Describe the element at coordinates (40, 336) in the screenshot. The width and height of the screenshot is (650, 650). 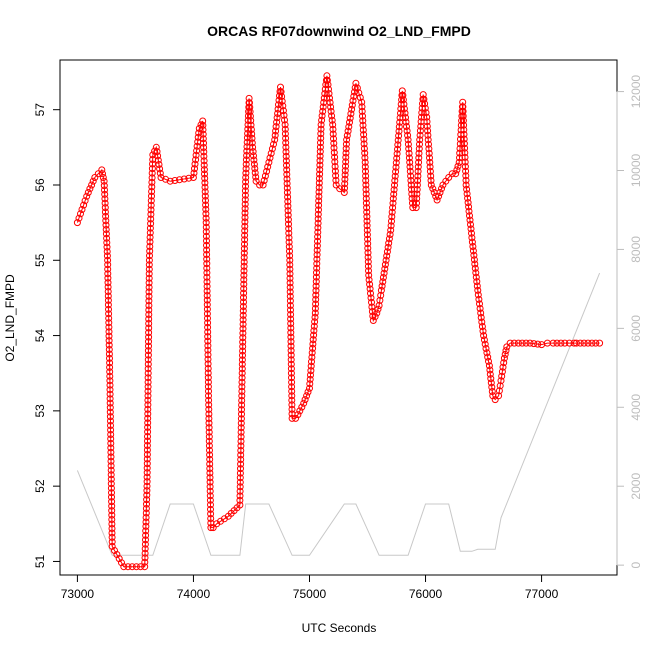
I see `y-tick-label: 54` at that location.